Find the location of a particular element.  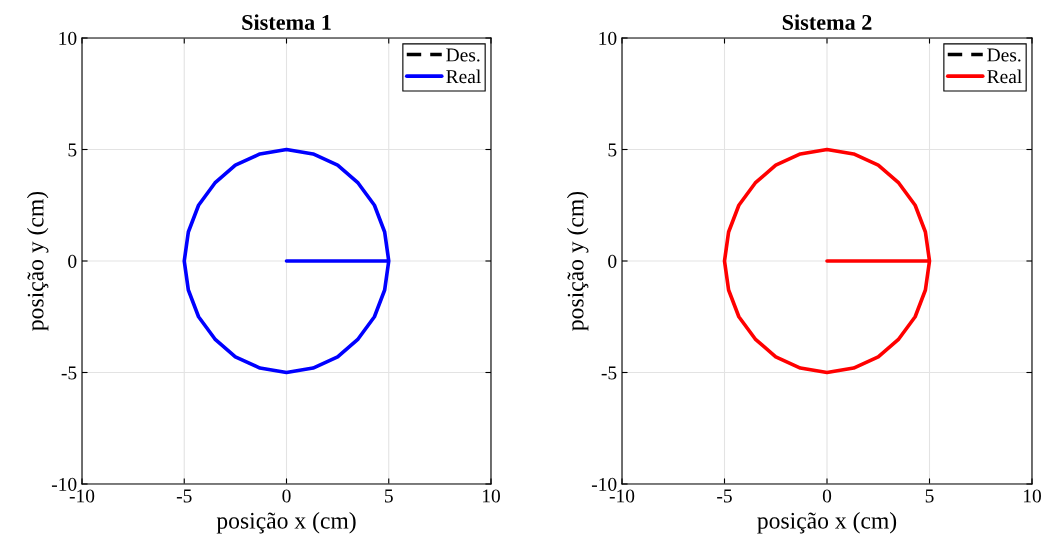

chart-title: Sistema 2 is located at coordinates (827, 22).